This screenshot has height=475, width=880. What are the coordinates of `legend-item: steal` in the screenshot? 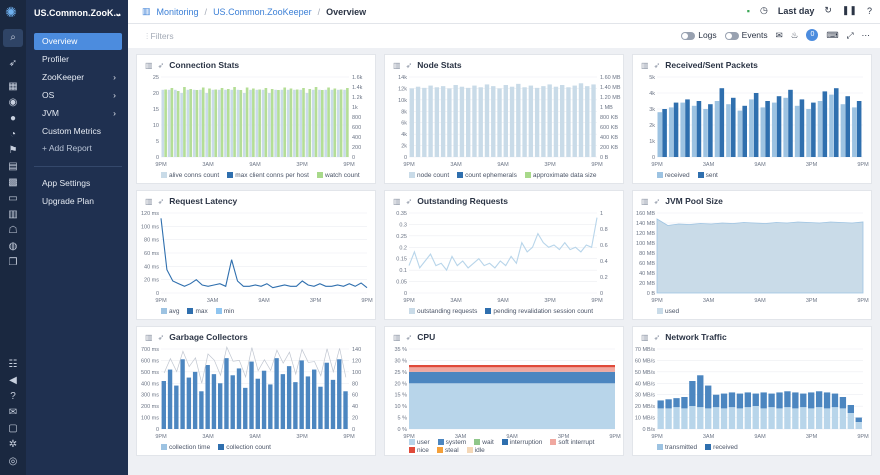 It's located at (447, 450).